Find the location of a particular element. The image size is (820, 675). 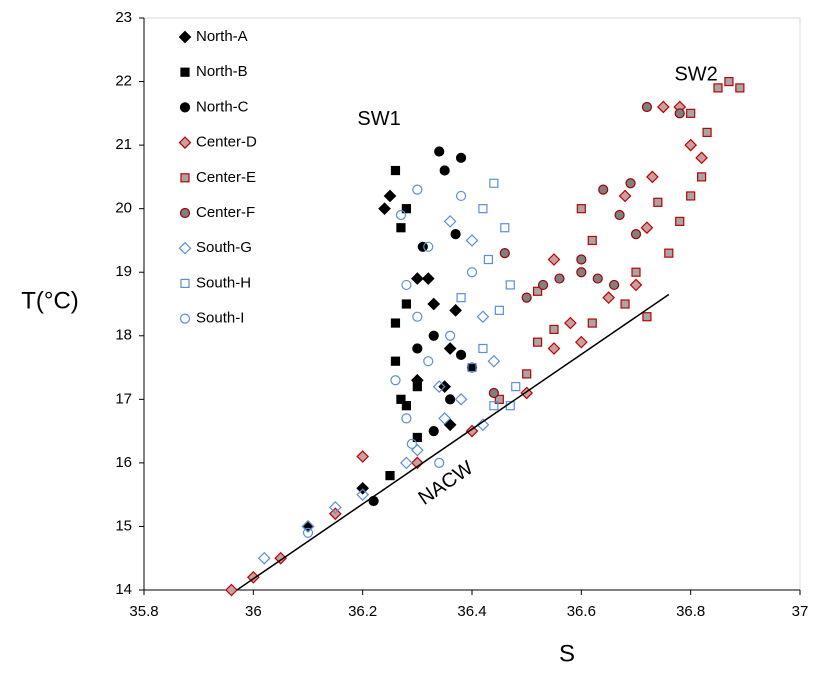

x-tick-label: 36.6 is located at coordinates (581, 611).